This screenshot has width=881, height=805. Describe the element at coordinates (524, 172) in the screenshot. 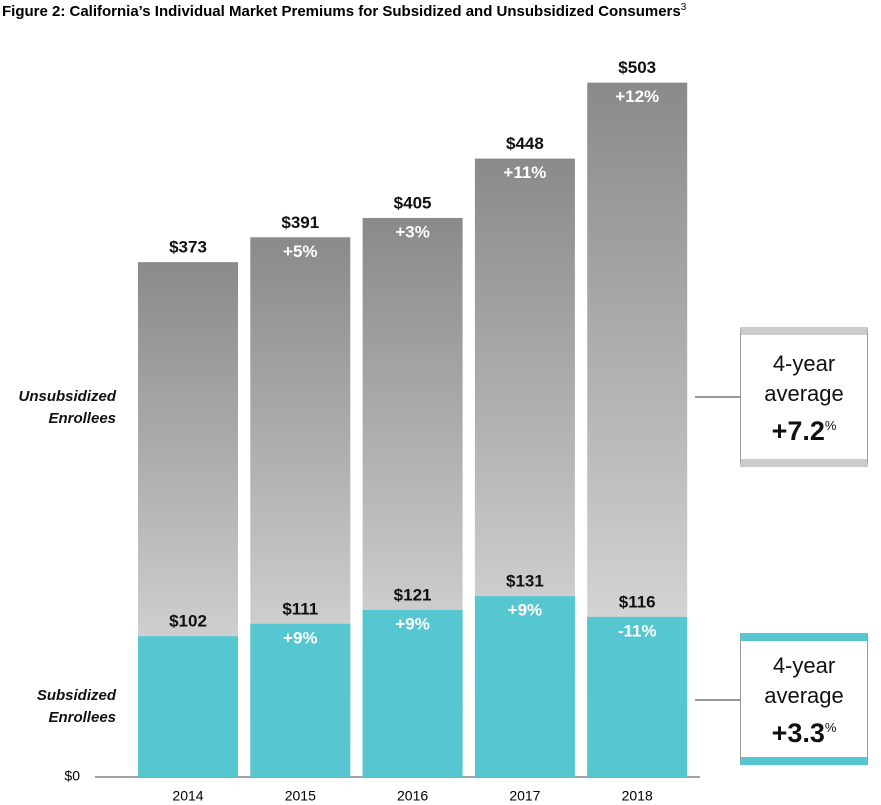

I see `change-label: +11%` at that location.